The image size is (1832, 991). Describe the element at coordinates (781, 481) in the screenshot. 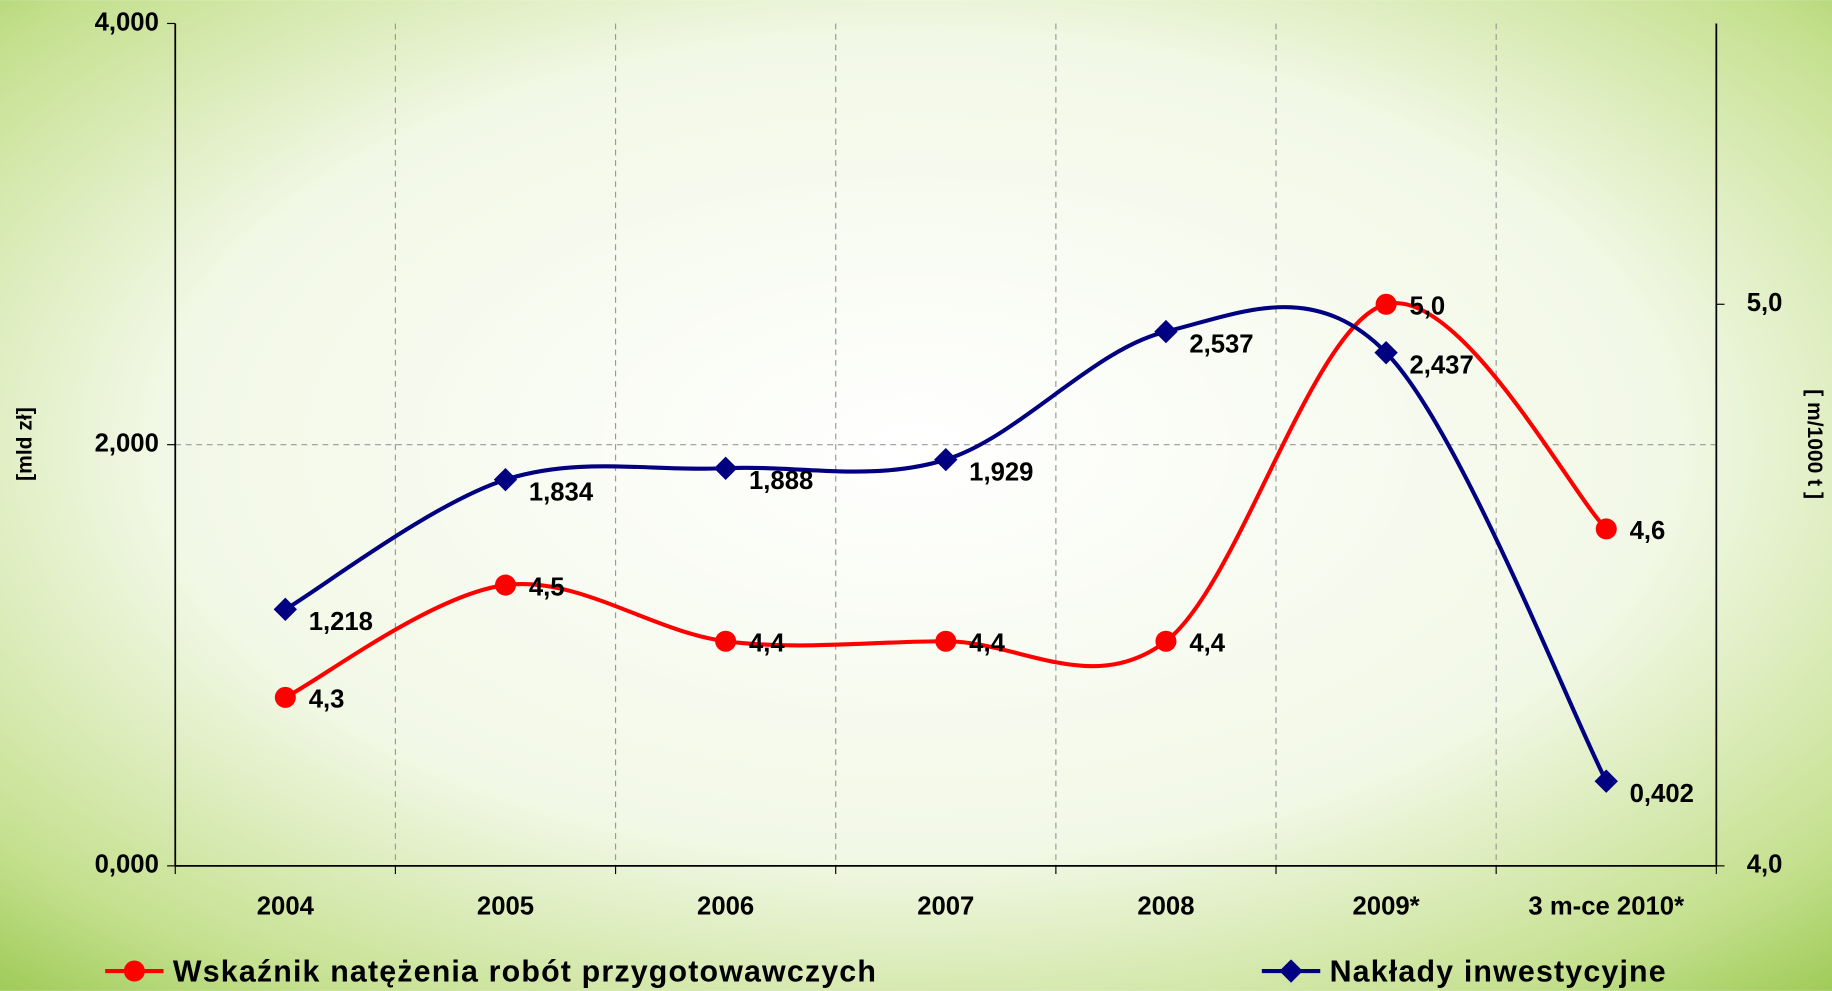

I see `data-label: 1,888` at that location.